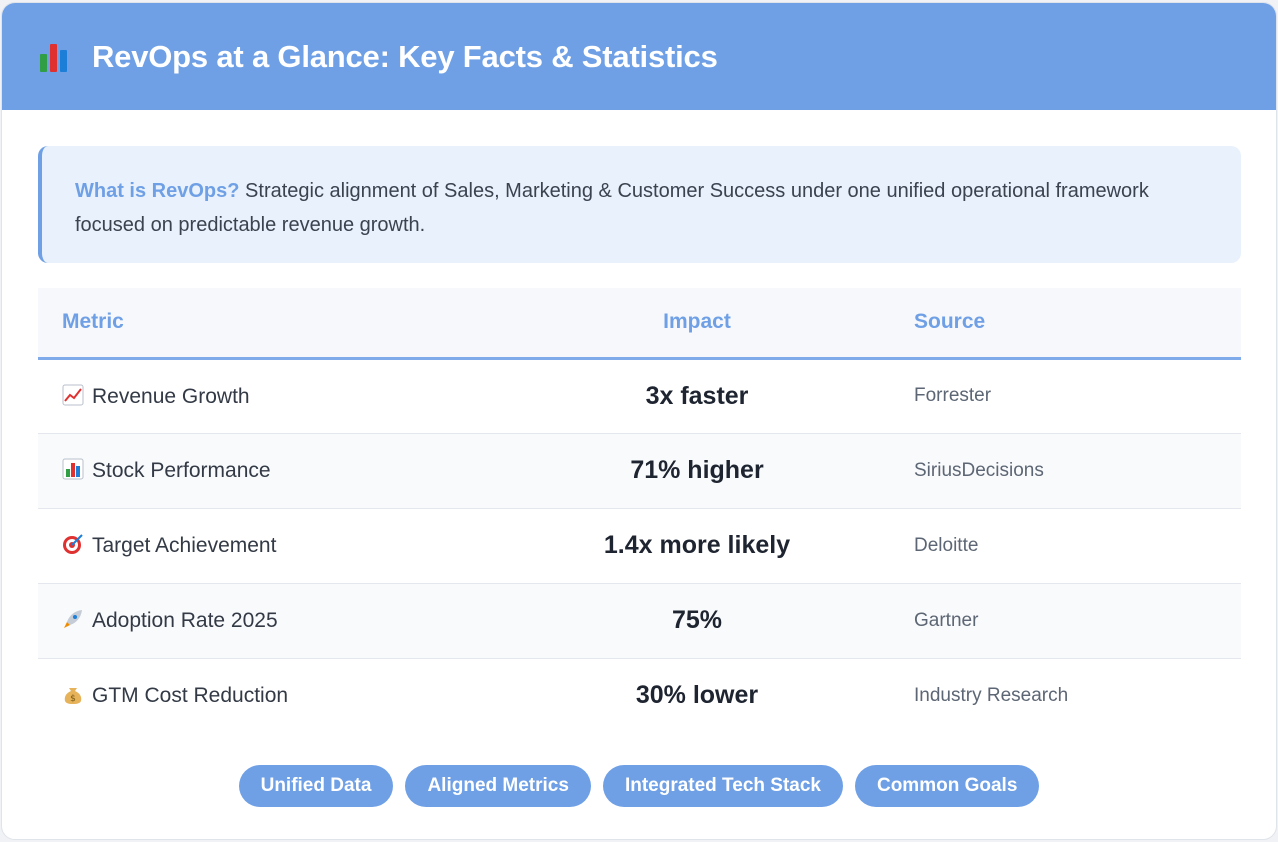 The image size is (1278, 842). Describe the element at coordinates (722, 786) in the screenshot. I see `tag-integrated-tech-stack: Integrated Tech Stack` at that location.